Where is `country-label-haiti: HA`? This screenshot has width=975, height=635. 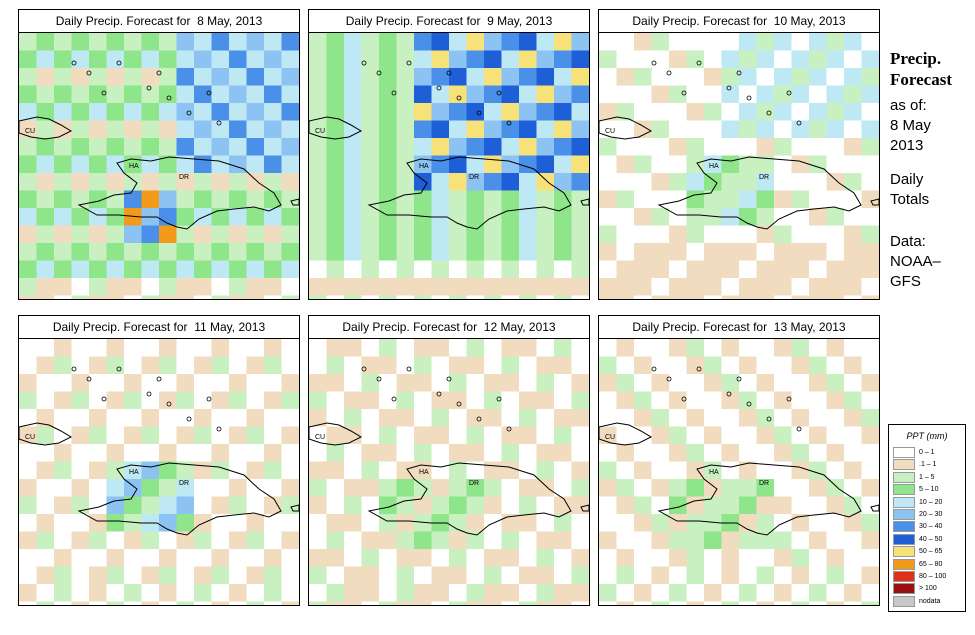
country-label-haiti: HA is located at coordinates (424, 472).